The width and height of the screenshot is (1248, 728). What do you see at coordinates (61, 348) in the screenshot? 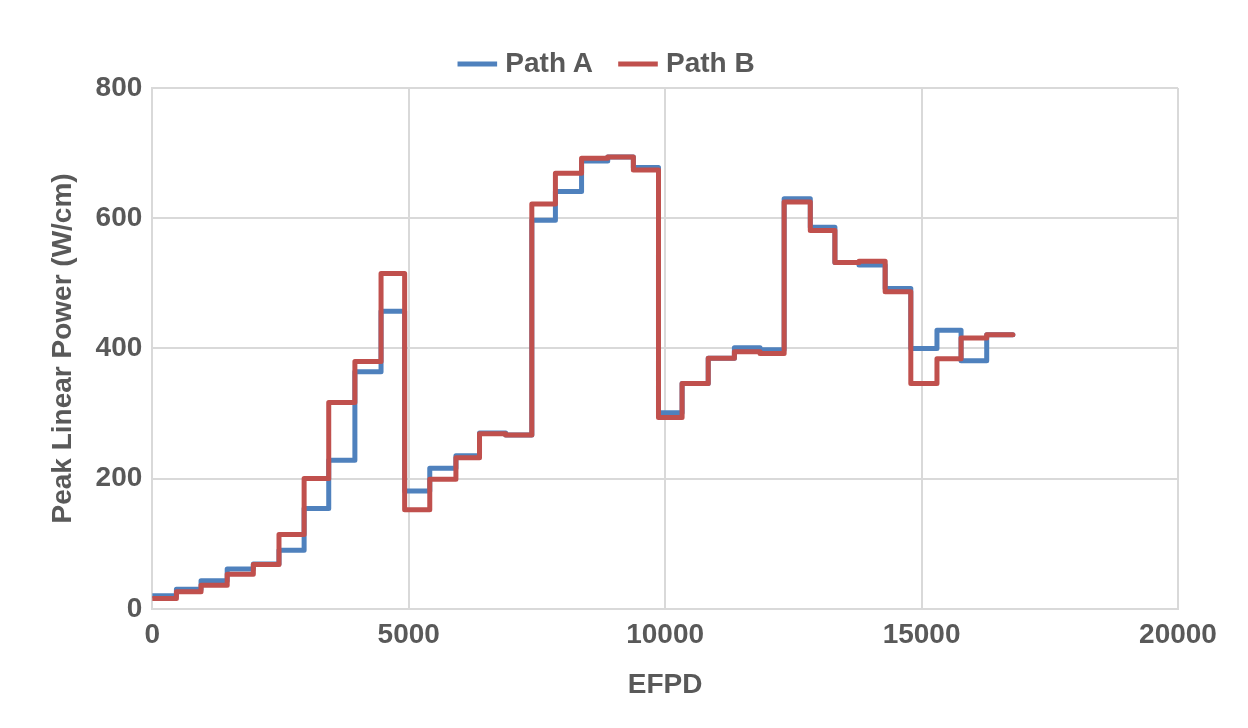
I see `y-axis-title: Peak Linear Power (W/cm)` at bounding box center [61, 348].